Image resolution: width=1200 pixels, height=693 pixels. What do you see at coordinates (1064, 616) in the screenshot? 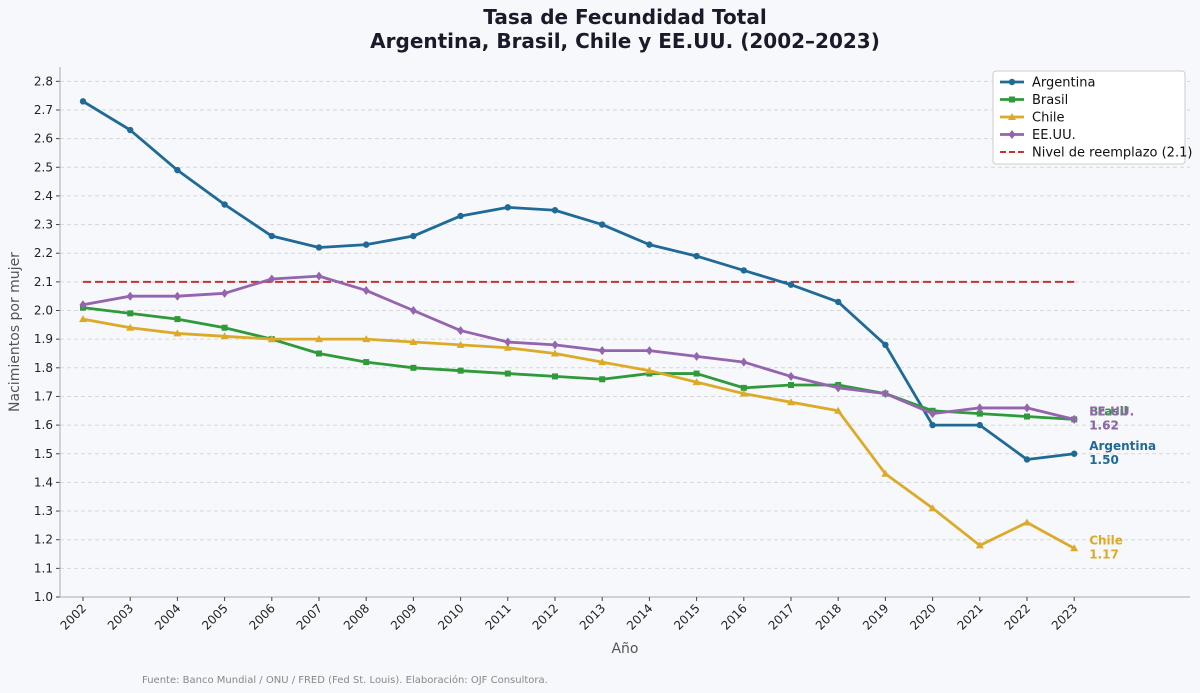
I see `x-tick-label: 2023` at bounding box center [1064, 616].